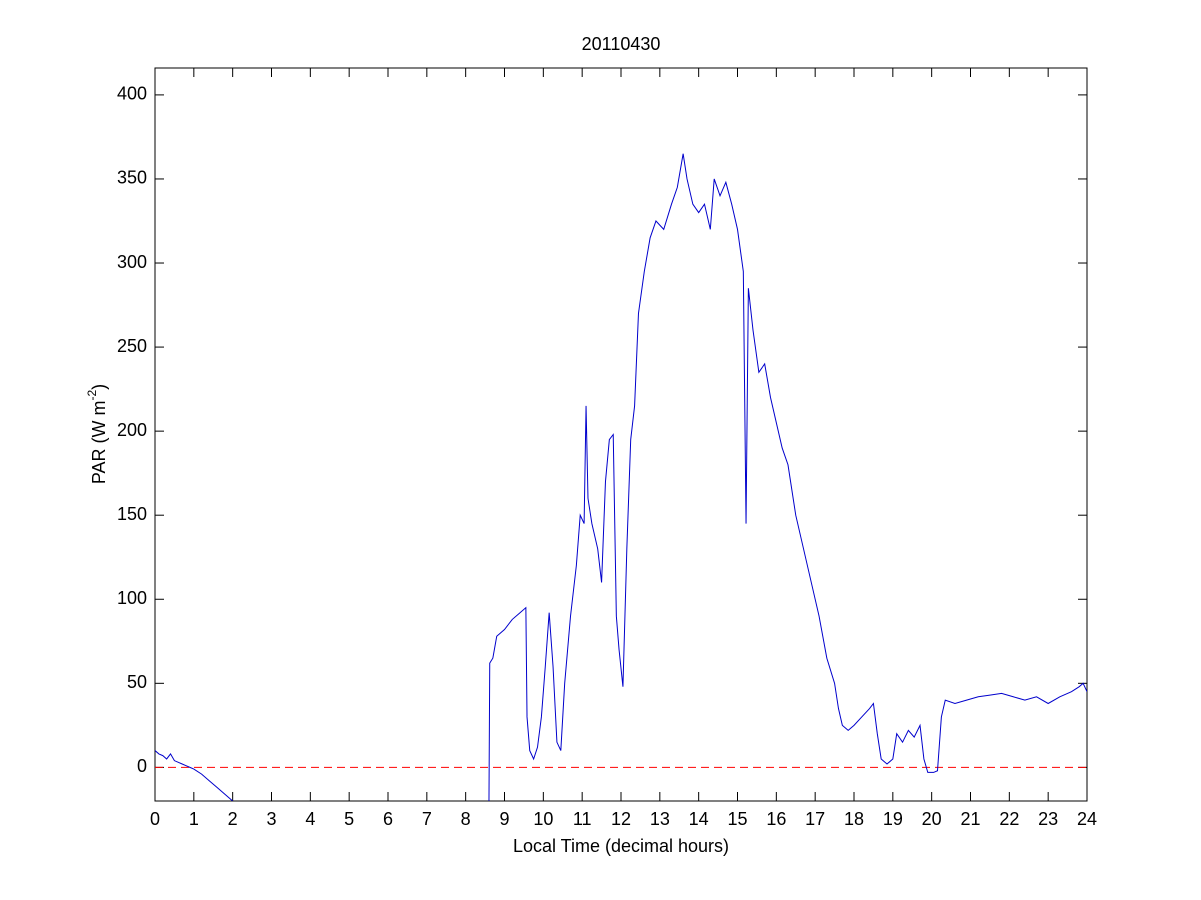 The height and width of the screenshot is (900, 1201). Describe the element at coordinates (621, 44) in the screenshot. I see `chart-title: 20110430` at that location.